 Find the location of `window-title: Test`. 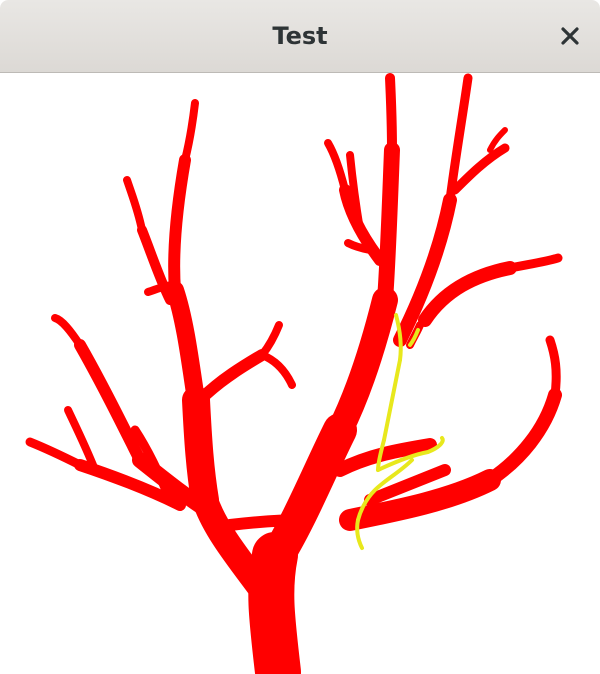

window-title: Test is located at coordinates (300, 36).